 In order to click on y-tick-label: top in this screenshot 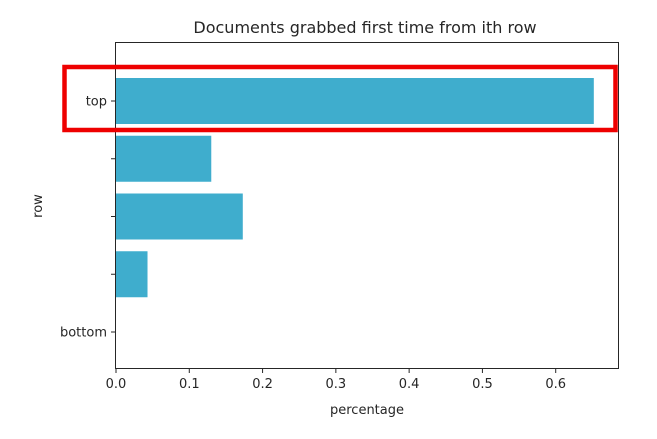, I will do `click(96, 102)`.